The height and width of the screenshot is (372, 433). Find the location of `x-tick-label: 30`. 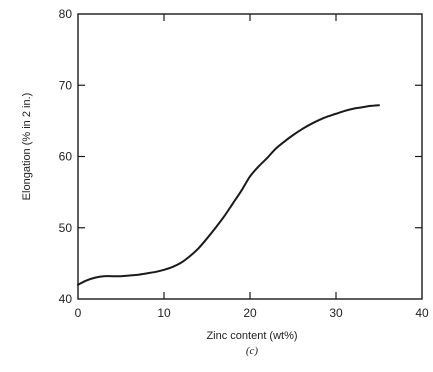

x-tick-label: 30 is located at coordinates (336, 313).